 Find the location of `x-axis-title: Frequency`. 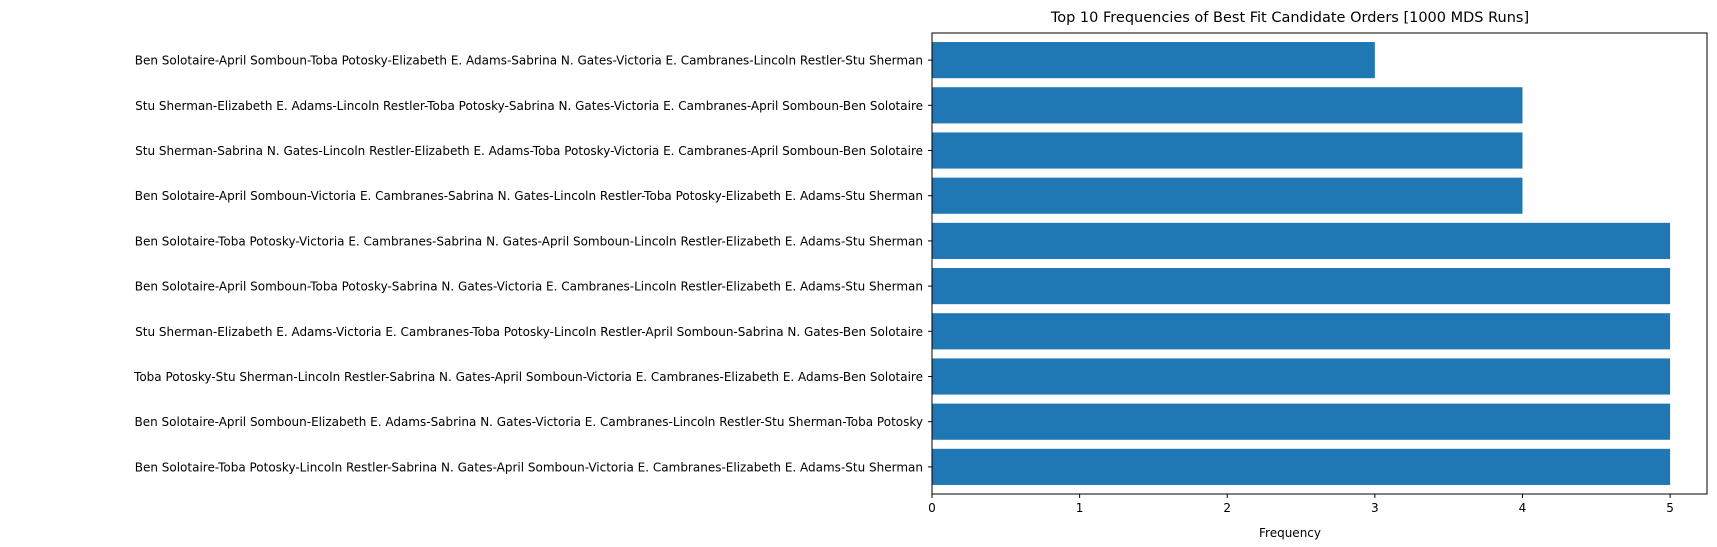

x-axis-title: Frequency is located at coordinates (1290, 533).